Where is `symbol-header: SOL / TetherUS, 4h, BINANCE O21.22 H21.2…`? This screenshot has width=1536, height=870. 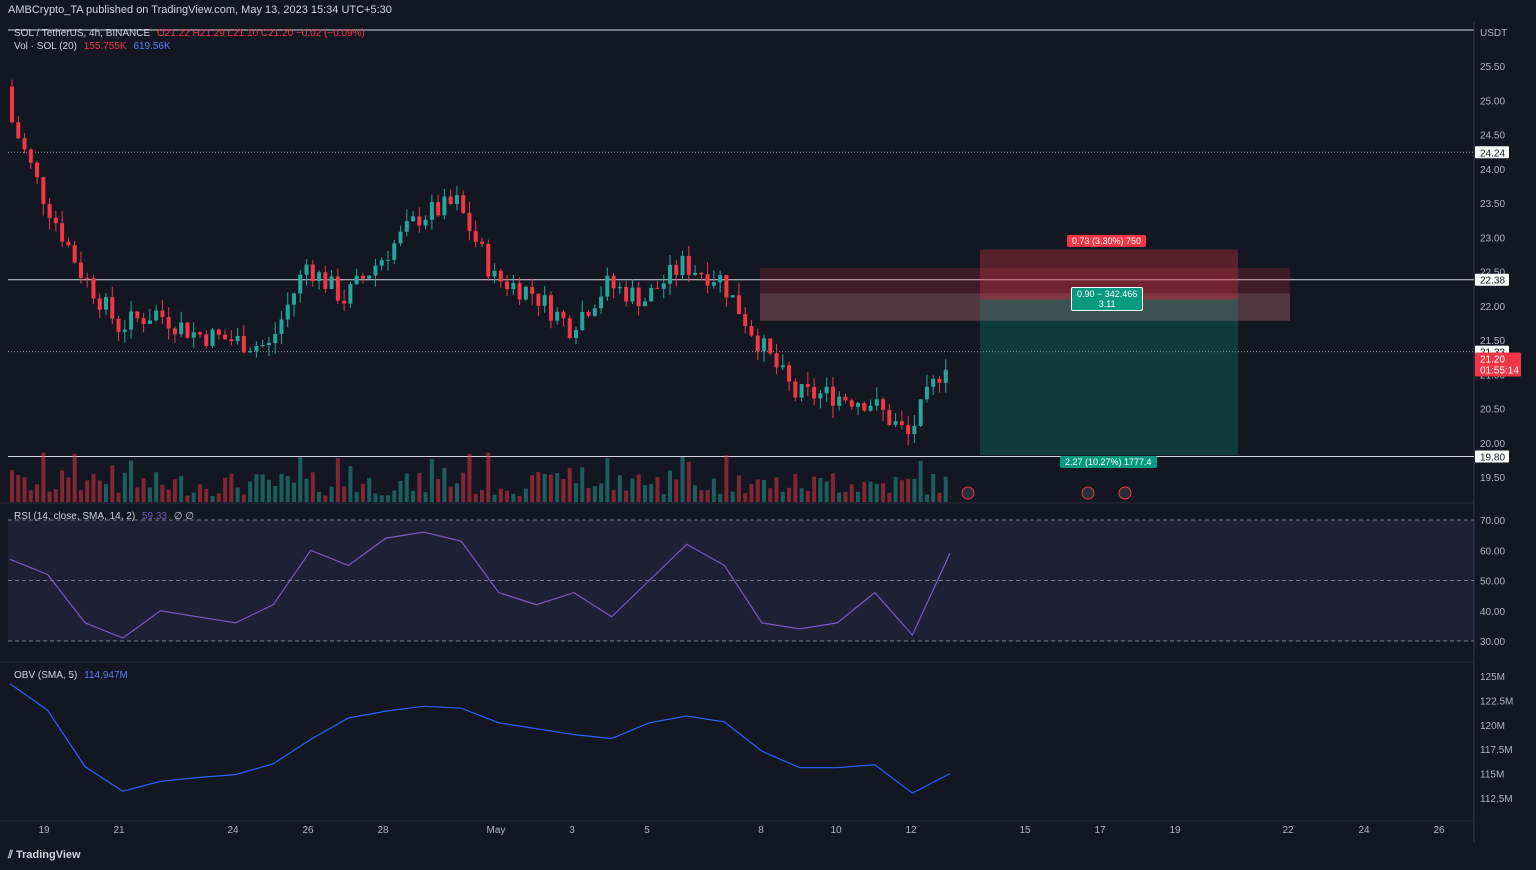
symbol-header: SOL / TetherUS, 4h, BINANCE O21.22 H21.2… is located at coordinates (191, 33).